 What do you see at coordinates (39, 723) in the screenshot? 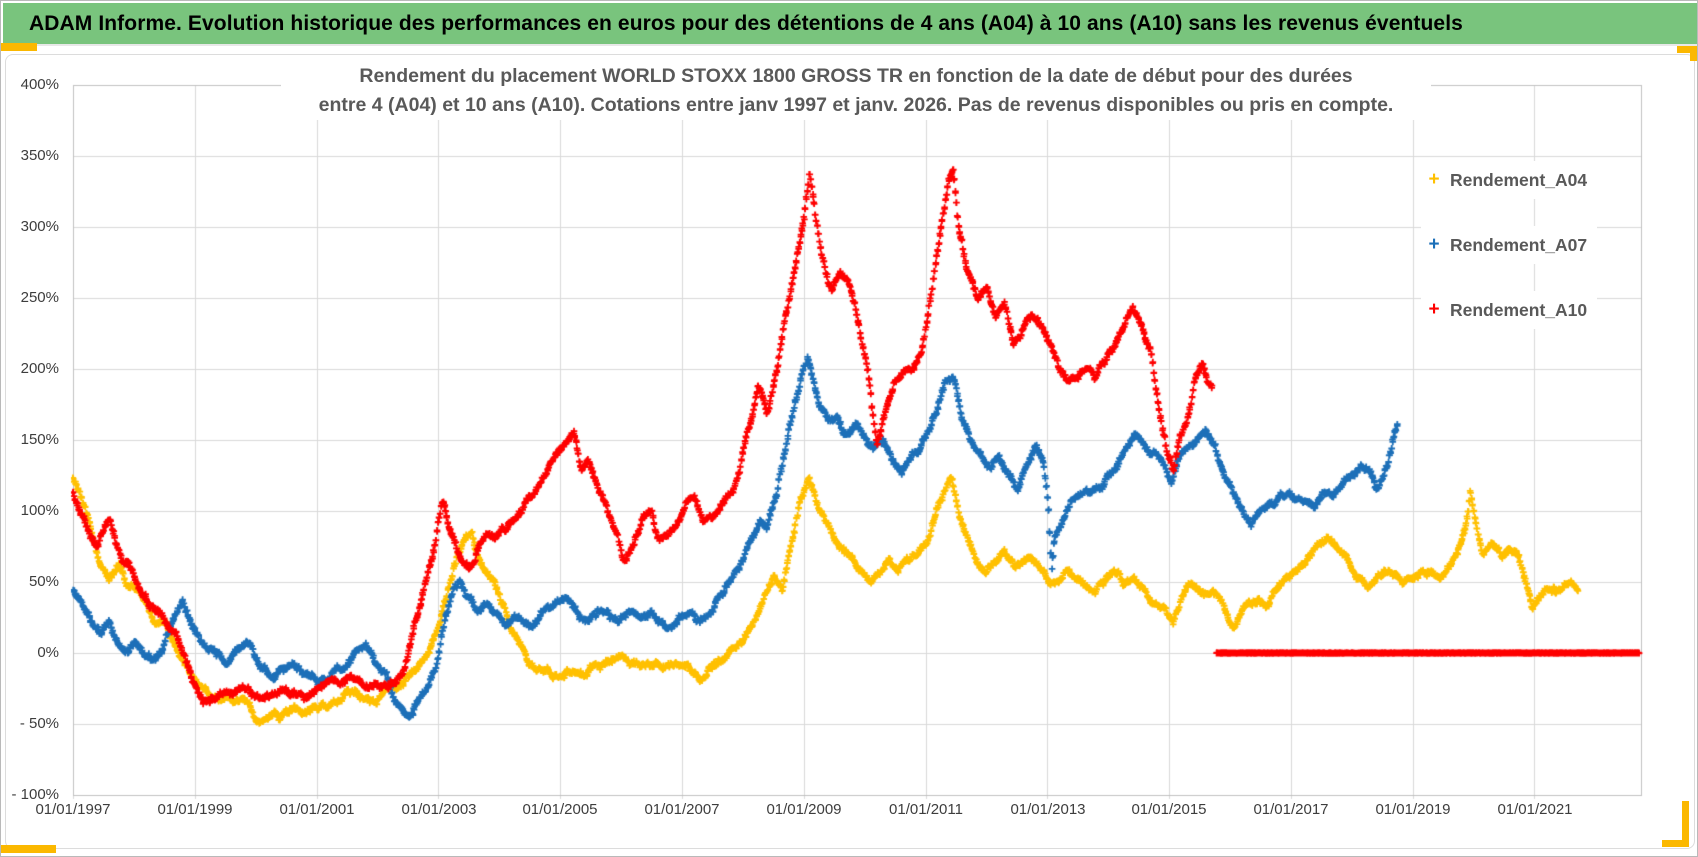
I see `y-axis-label: - 50%` at bounding box center [39, 723].